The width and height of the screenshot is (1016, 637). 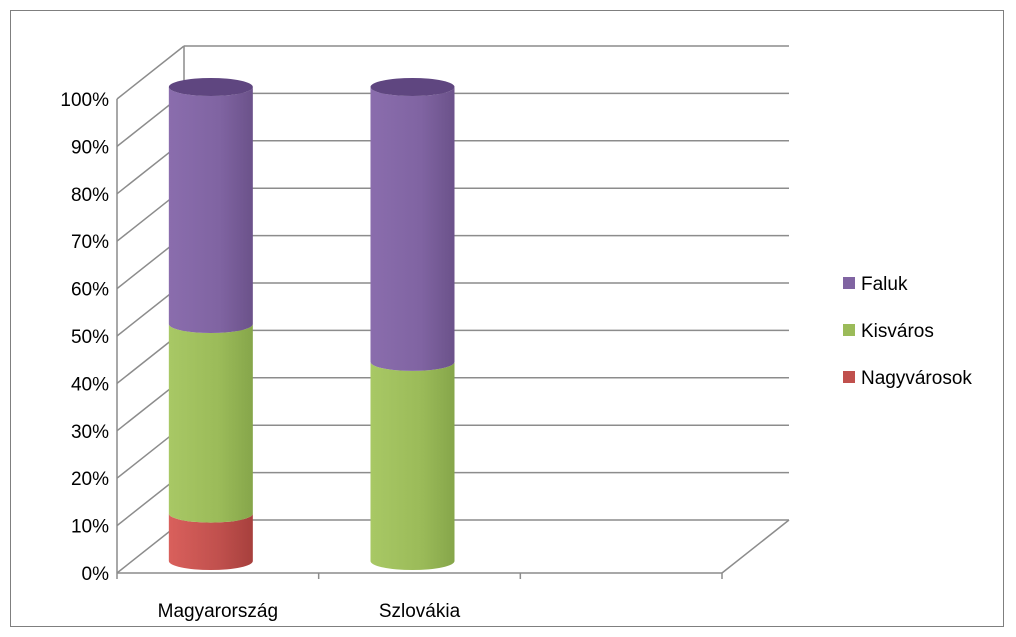 What do you see at coordinates (84, 100) in the screenshot?
I see `y-tick-label: 100%` at bounding box center [84, 100].